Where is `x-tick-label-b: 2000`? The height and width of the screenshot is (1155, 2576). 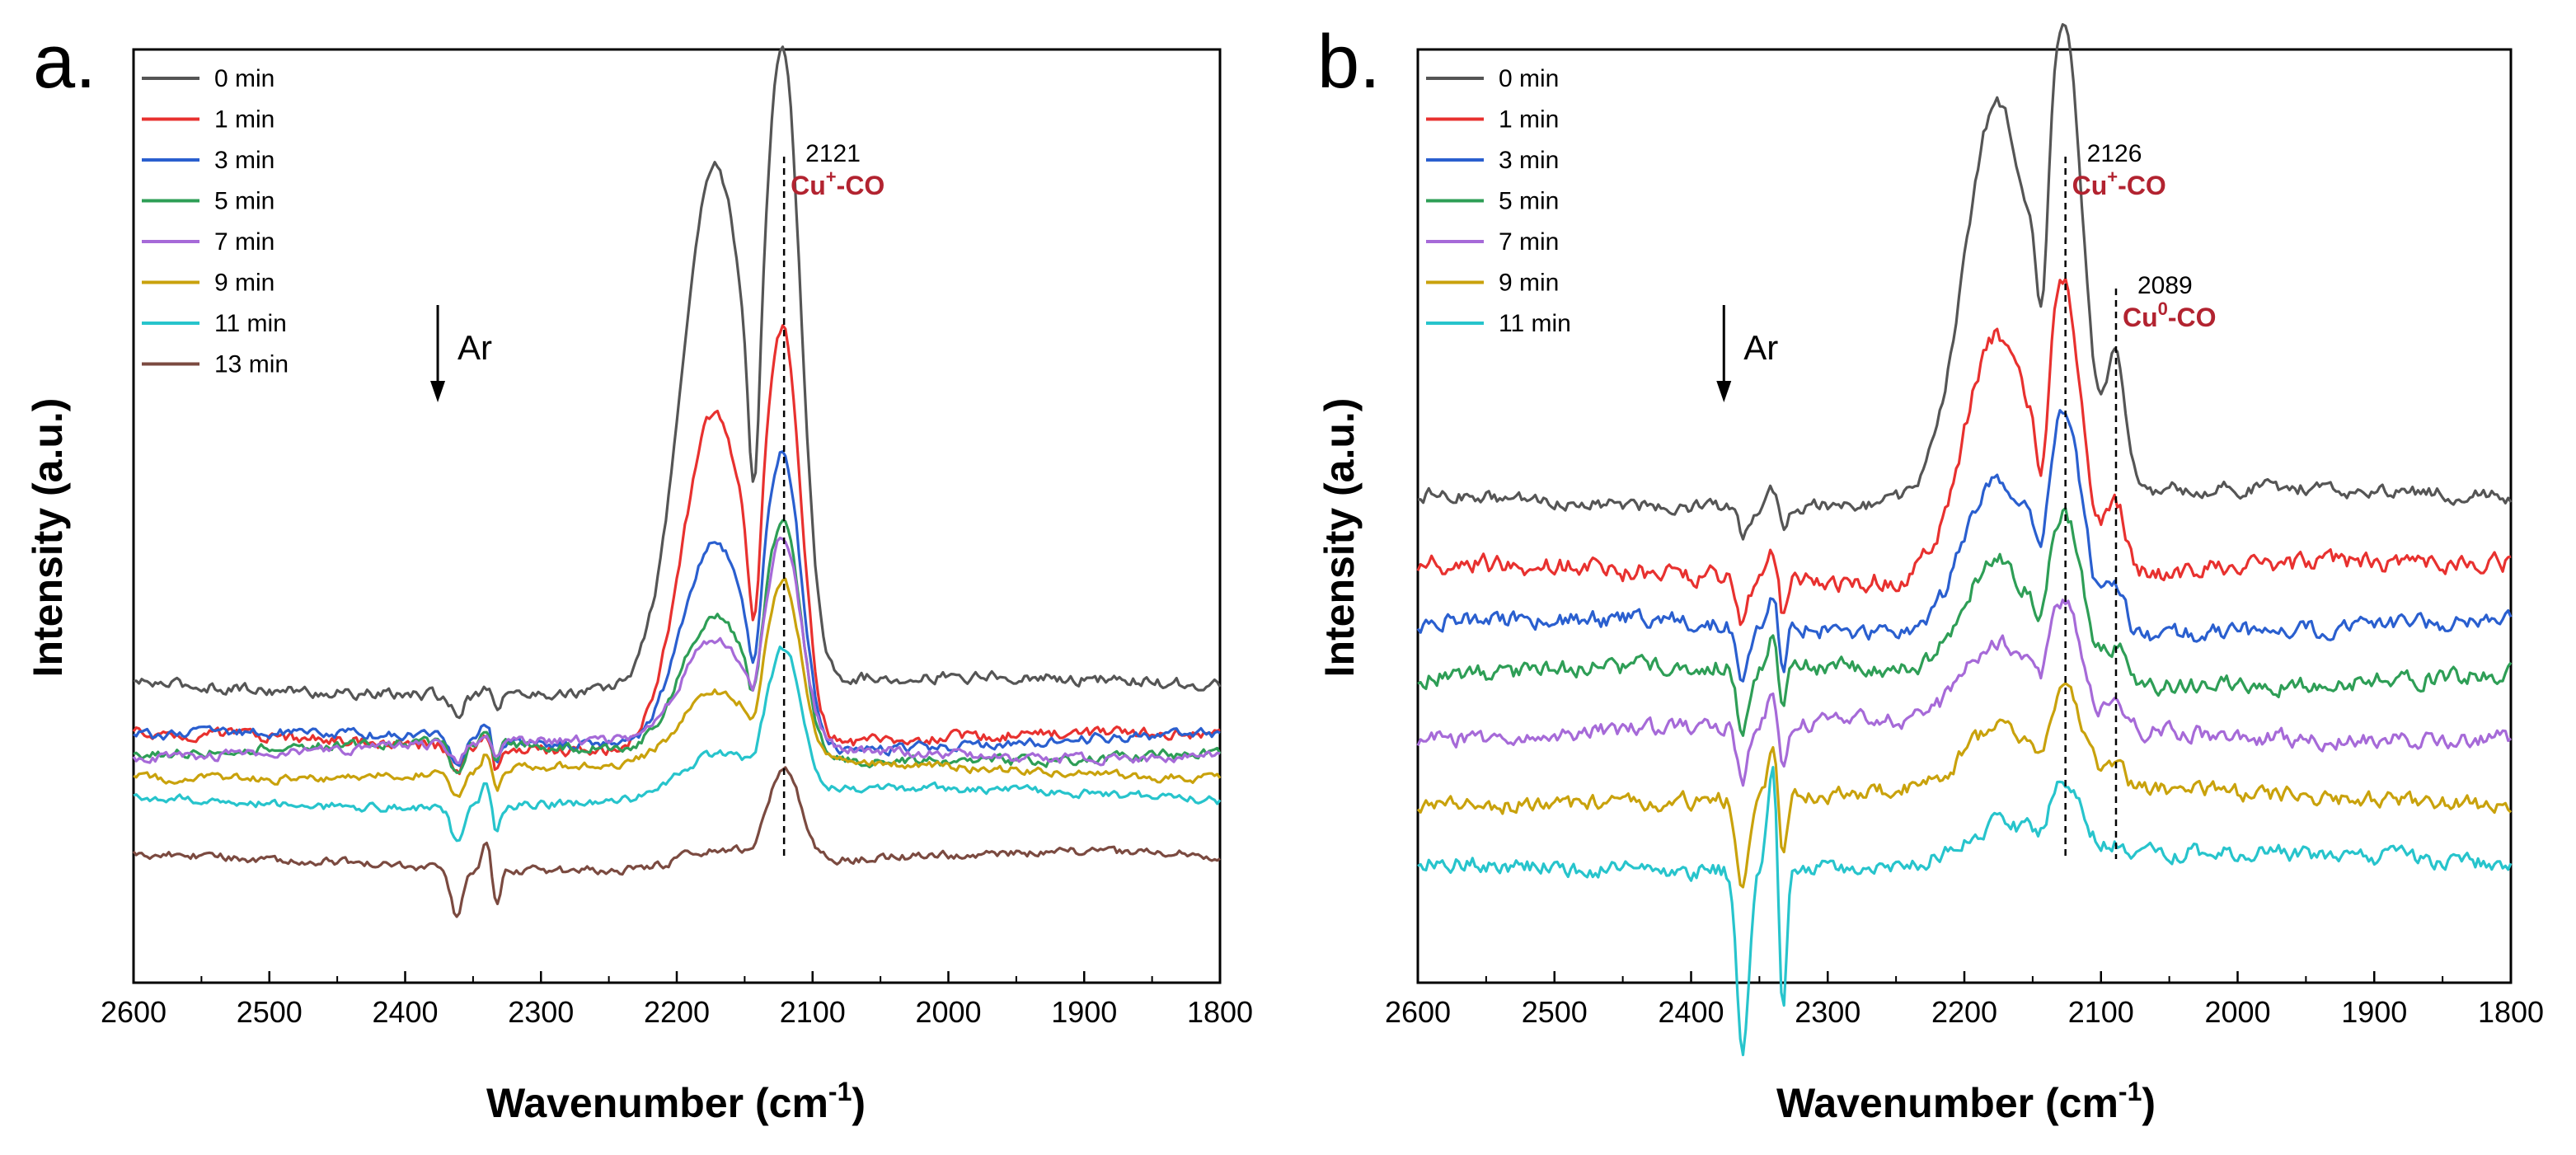
x-tick-label-b: 2000 is located at coordinates (2237, 1012).